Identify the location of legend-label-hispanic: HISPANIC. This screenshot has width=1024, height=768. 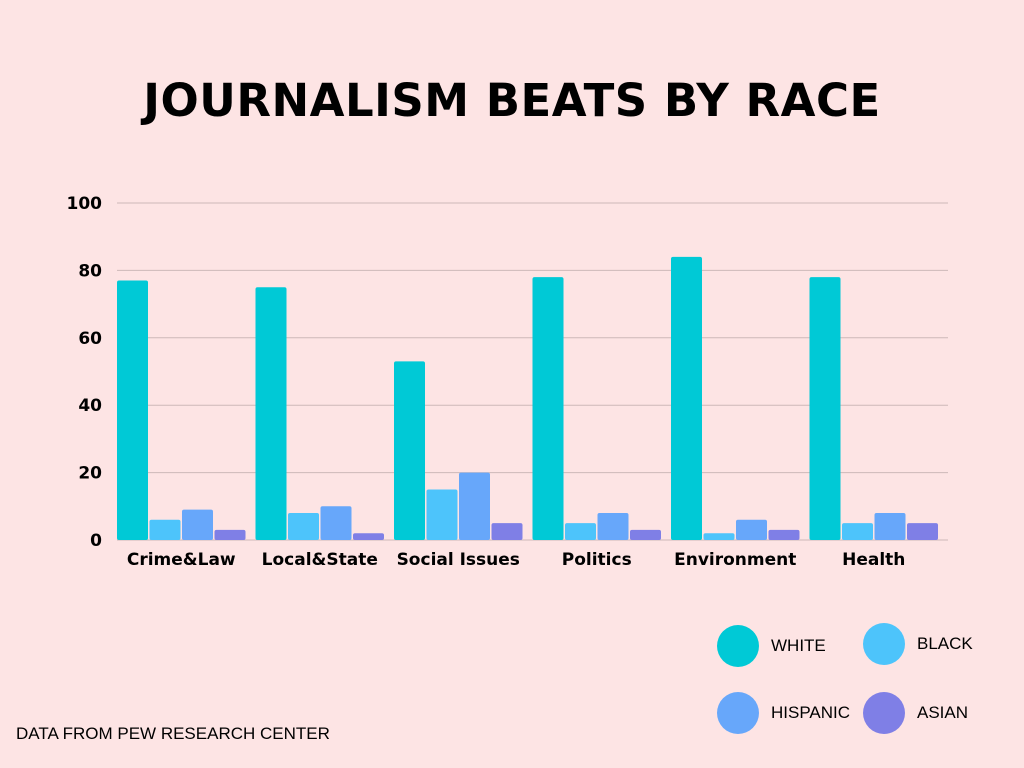
(811, 712).